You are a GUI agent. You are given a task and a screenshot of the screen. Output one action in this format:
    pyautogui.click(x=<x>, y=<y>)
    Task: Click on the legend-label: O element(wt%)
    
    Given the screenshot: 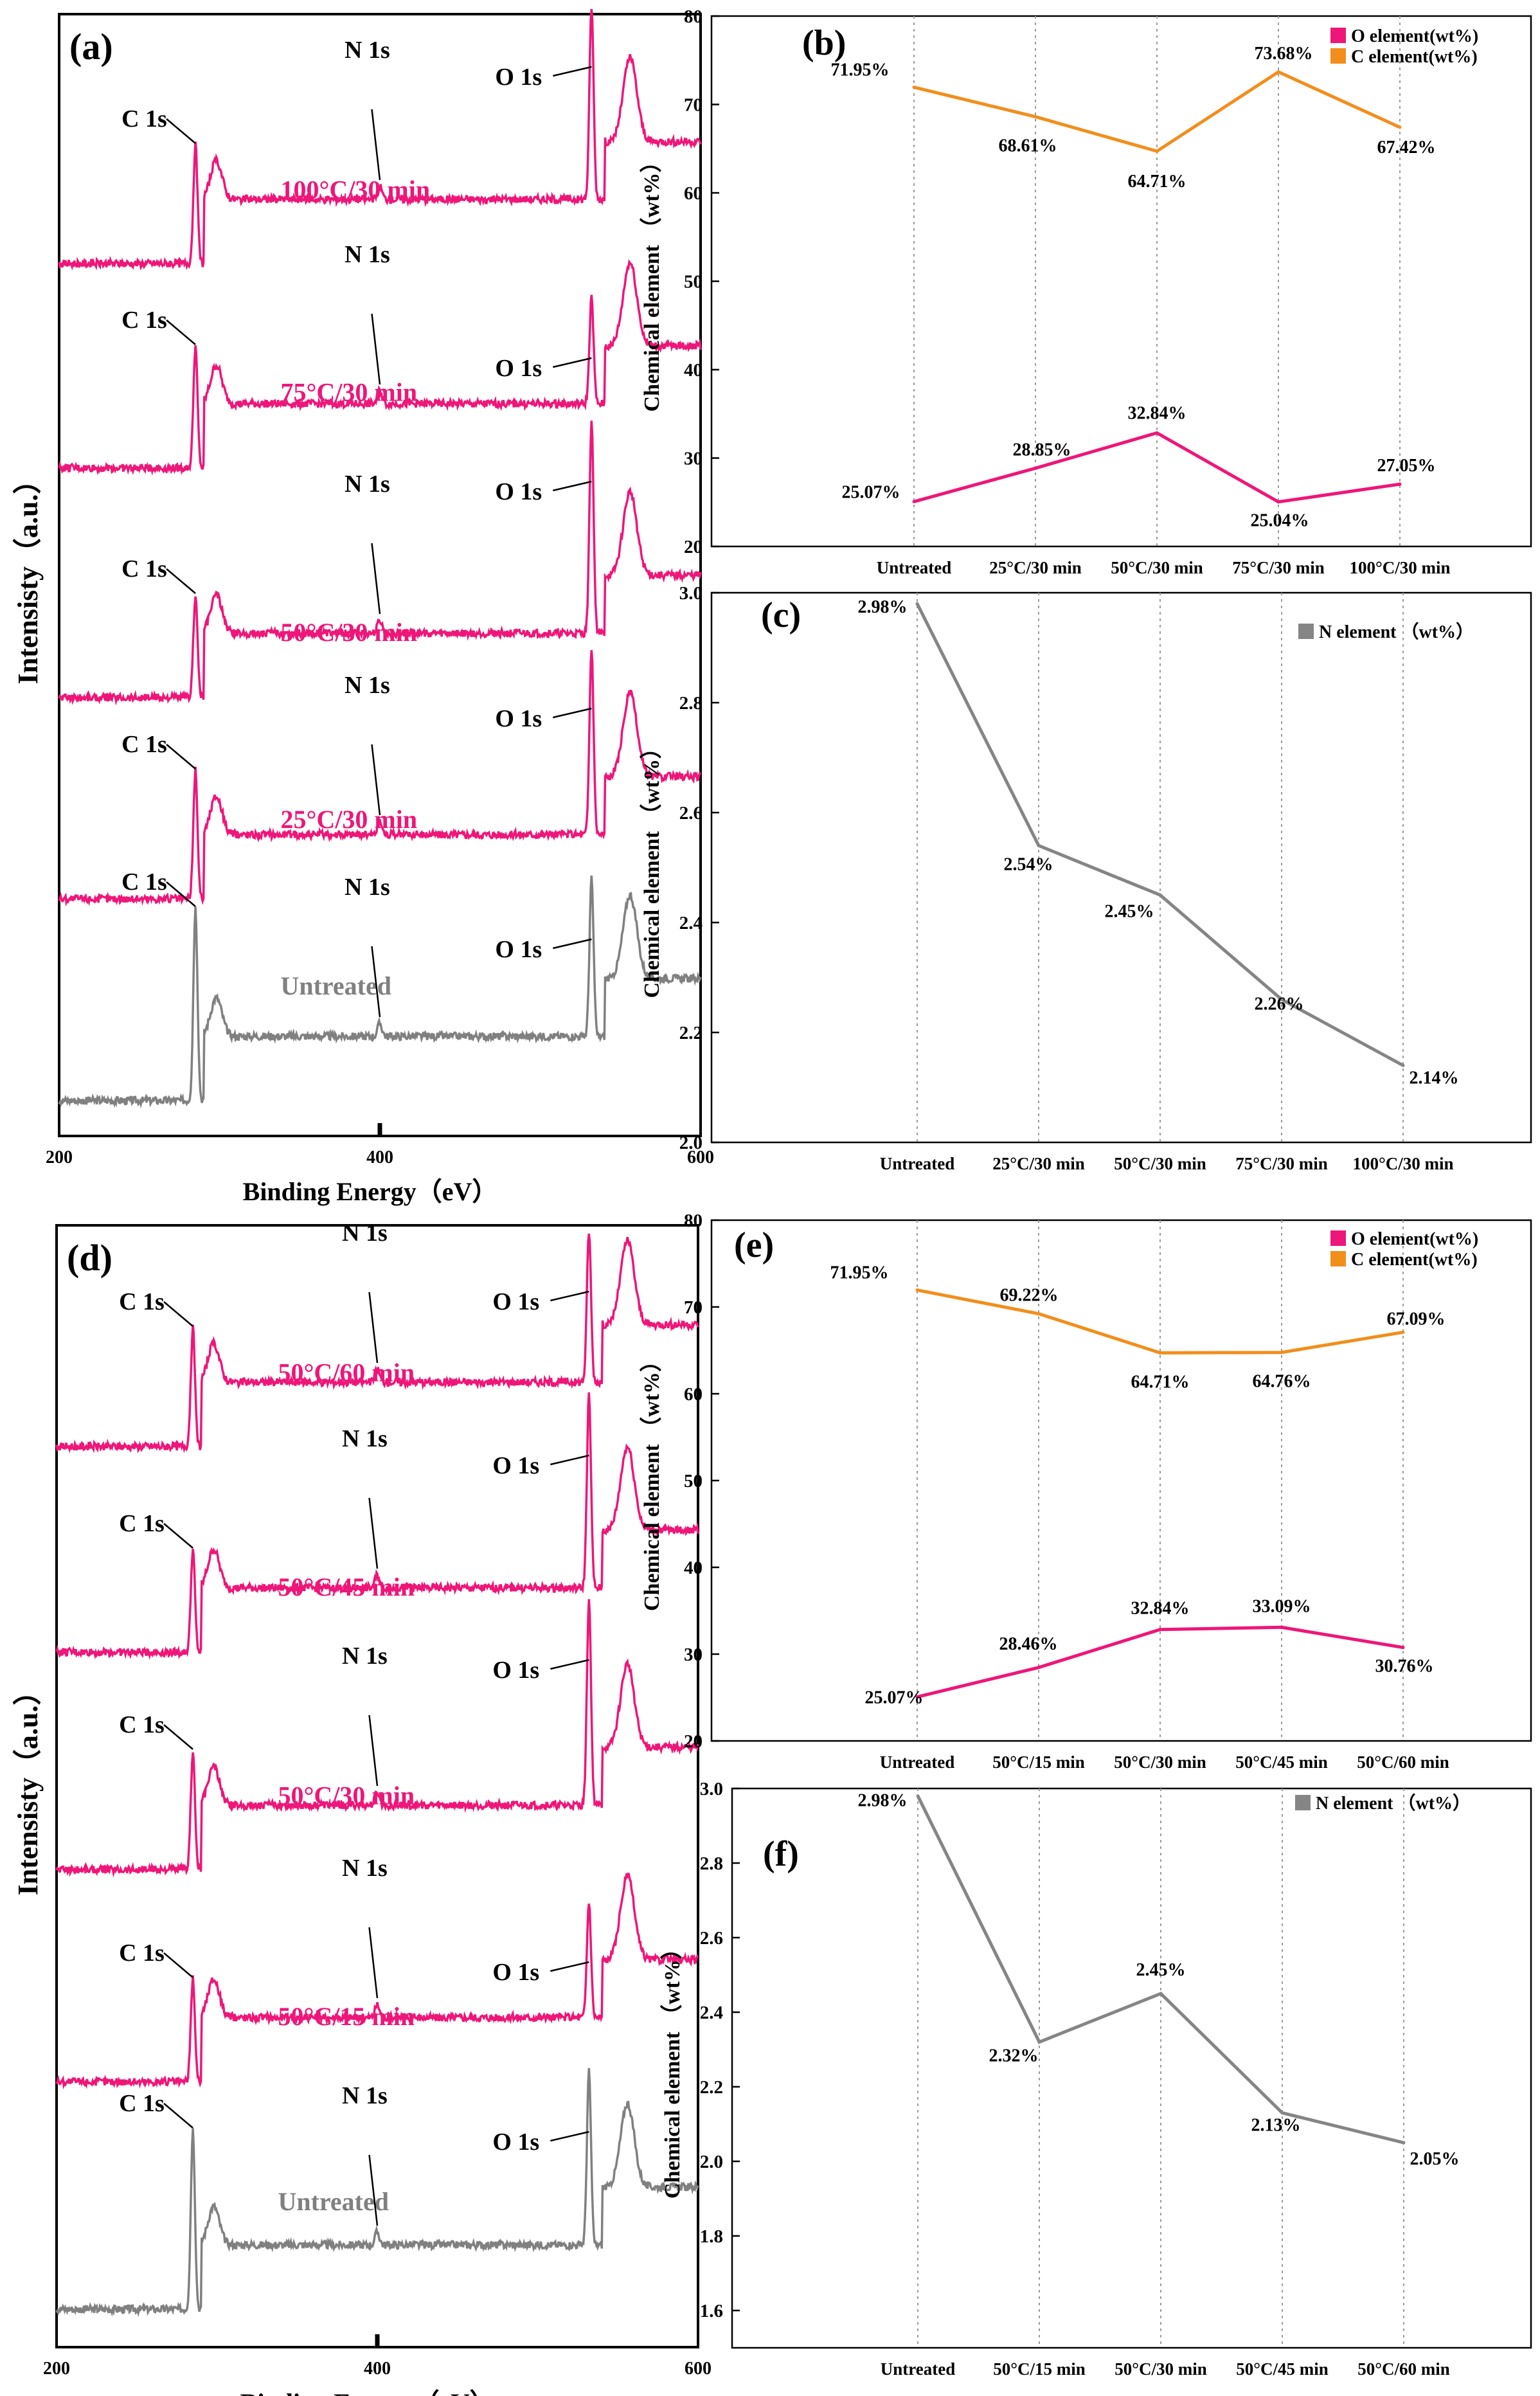 What is the action you would take?
    pyautogui.click(x=1414, y=1239)
    